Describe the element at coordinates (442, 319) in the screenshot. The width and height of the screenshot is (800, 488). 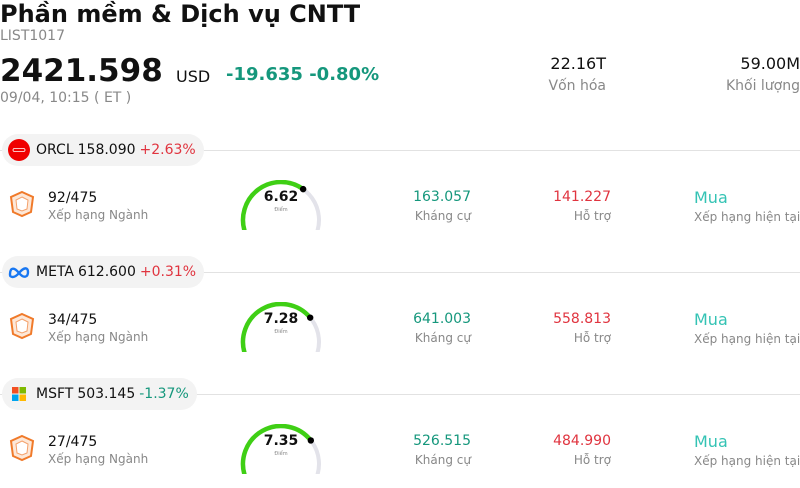
I see `resistance-value: 641.003` at that location.